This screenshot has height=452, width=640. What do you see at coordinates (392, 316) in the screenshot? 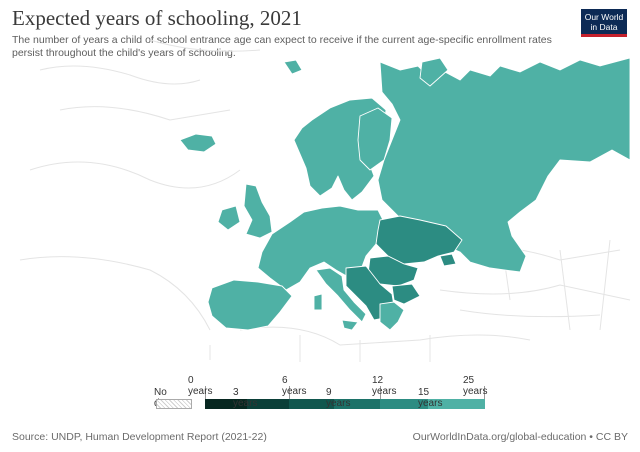
I see `region-greece` at bounding box center [392, 316].